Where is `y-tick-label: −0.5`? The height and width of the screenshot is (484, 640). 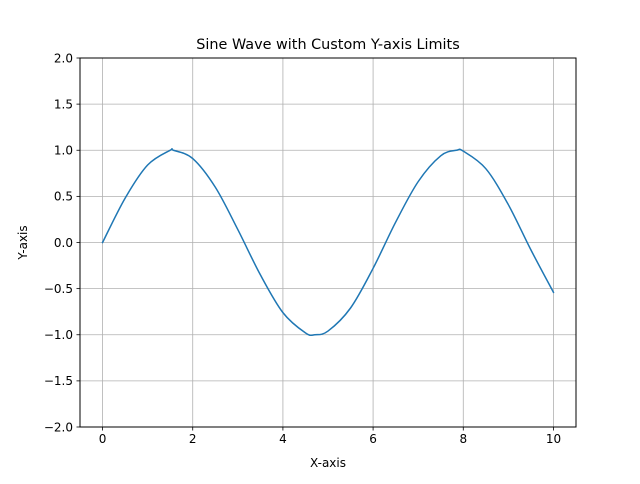
y-tick-label: −0.5 is located at coordinates (58, 289).